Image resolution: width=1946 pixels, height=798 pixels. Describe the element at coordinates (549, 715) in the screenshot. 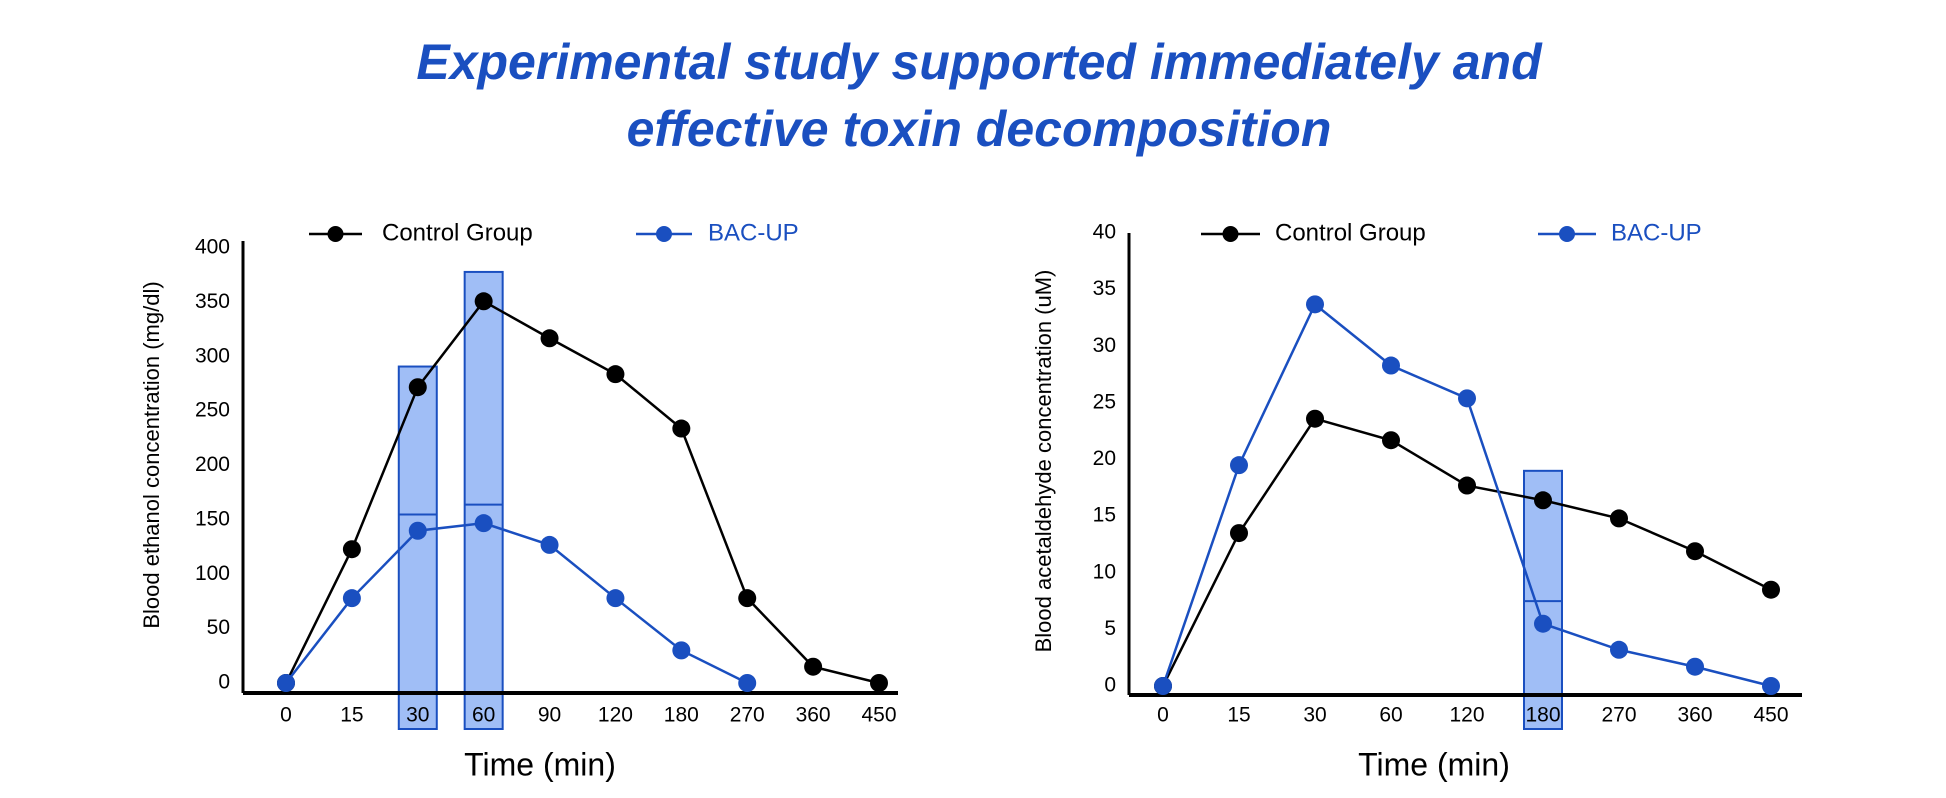

I see `x-tick-label: 90` at that location.